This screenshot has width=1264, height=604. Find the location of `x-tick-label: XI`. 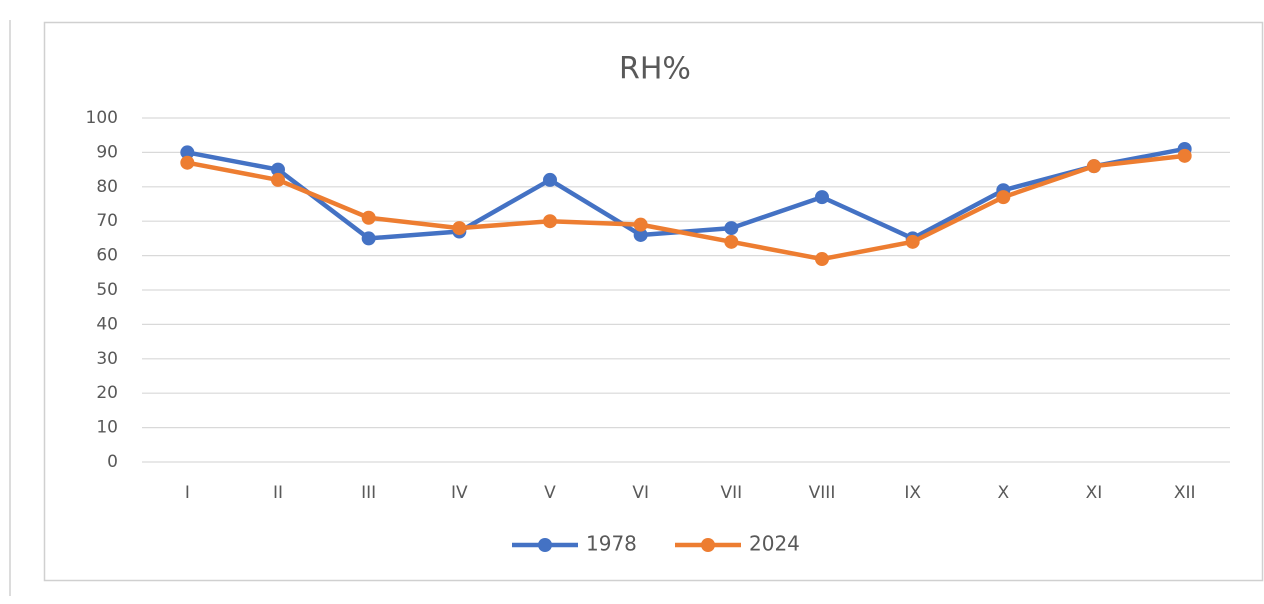

x-tick-label: XI is located at coordinates (1094, 493).